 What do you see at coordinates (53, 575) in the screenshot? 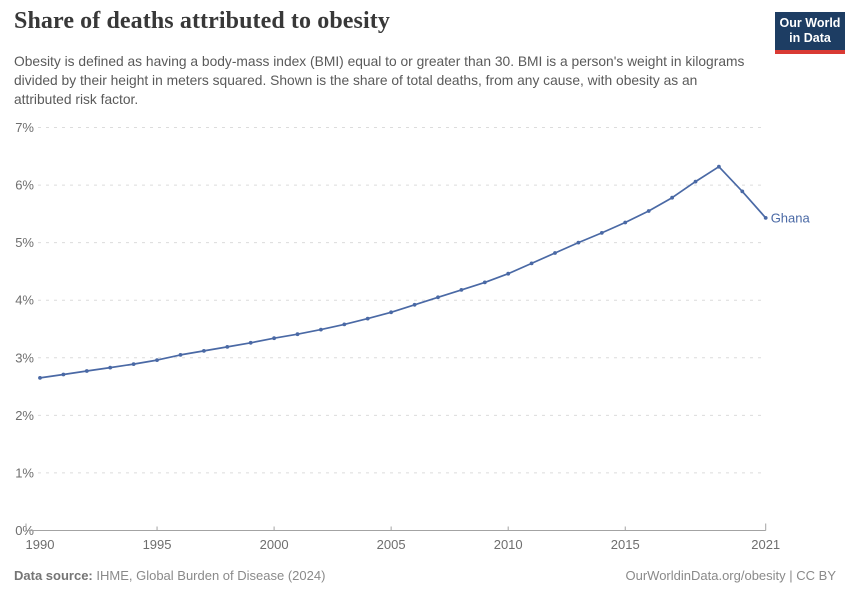
I see `data-source-label: Data source:` at bounding box center [53, 575].